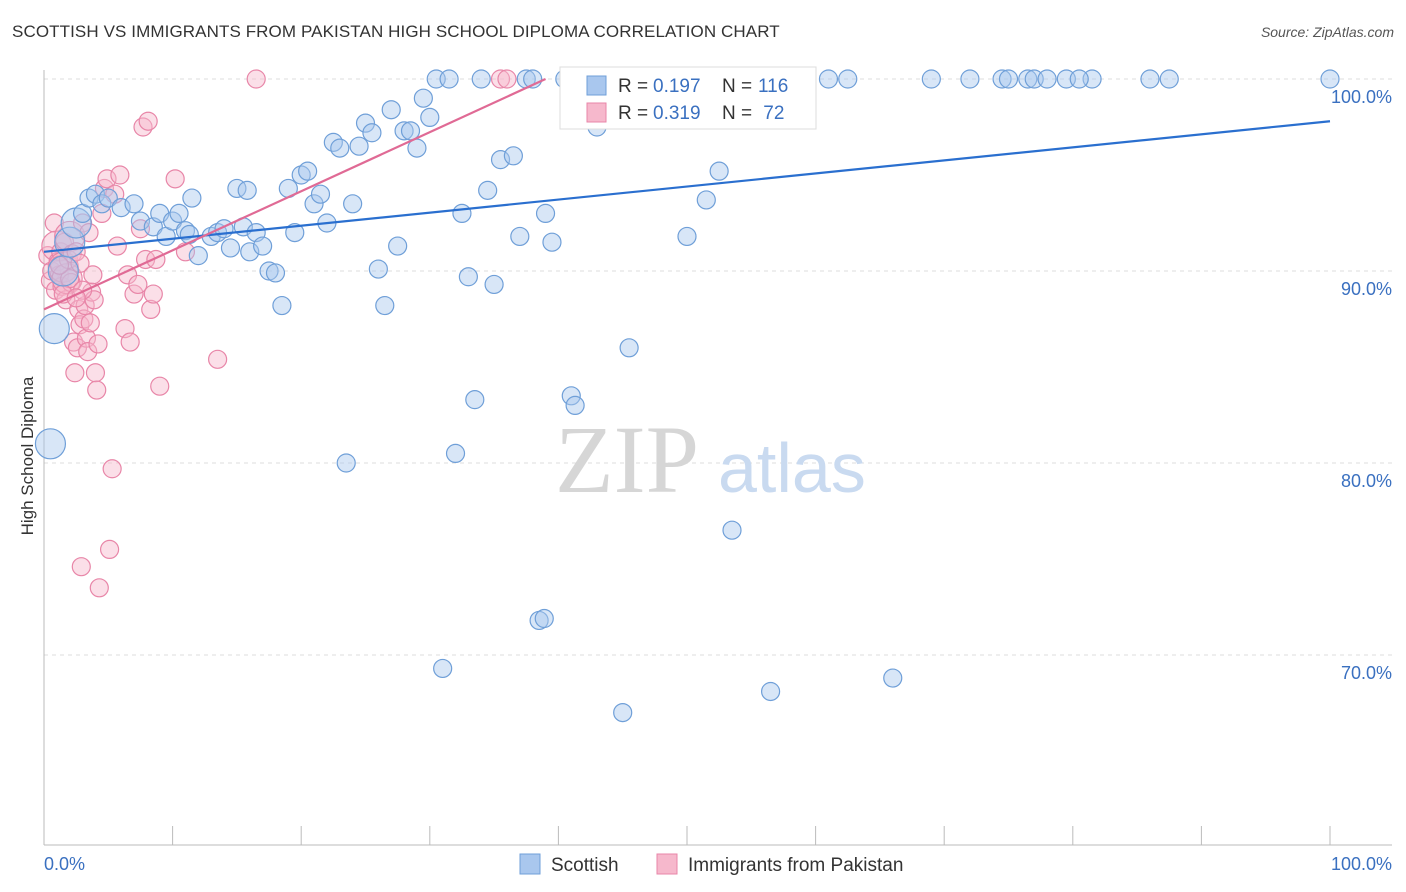 The width and height of the screenshot is (1406, 892). What do you see at coordinates (1366, 481) in the screenshot?
I see `y-tick-label: 80.0%` at bounding box center [1366, 481].